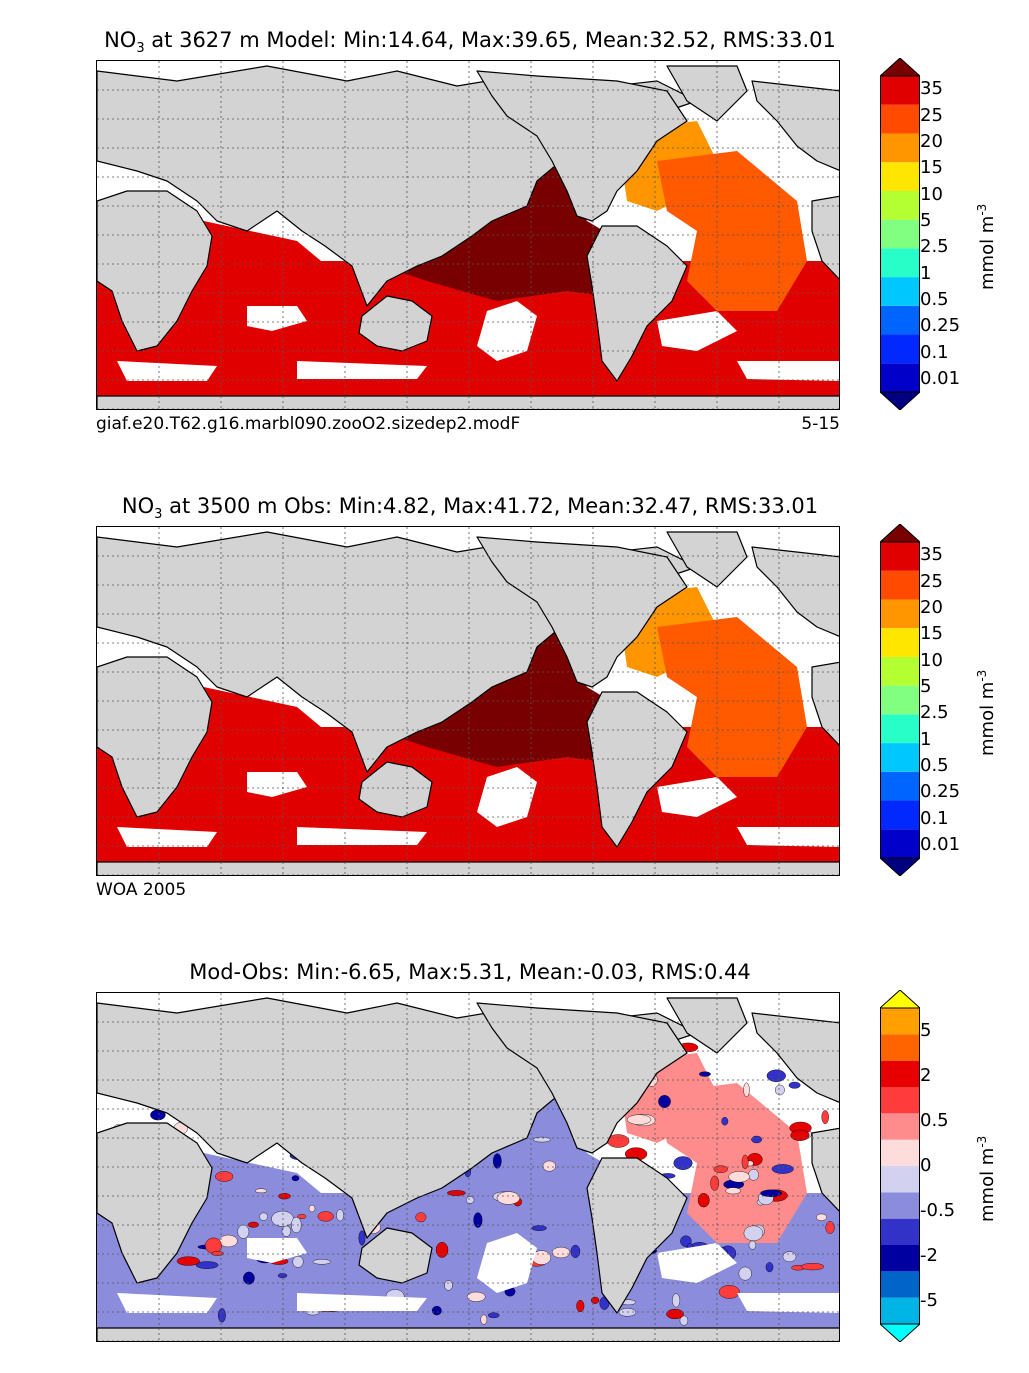 This screenshot has width=1029, height=1373. Describe the element at coordinates (938, 1211) in the screenshot. I see `colorbar-tick-label: -0.5` at that location.